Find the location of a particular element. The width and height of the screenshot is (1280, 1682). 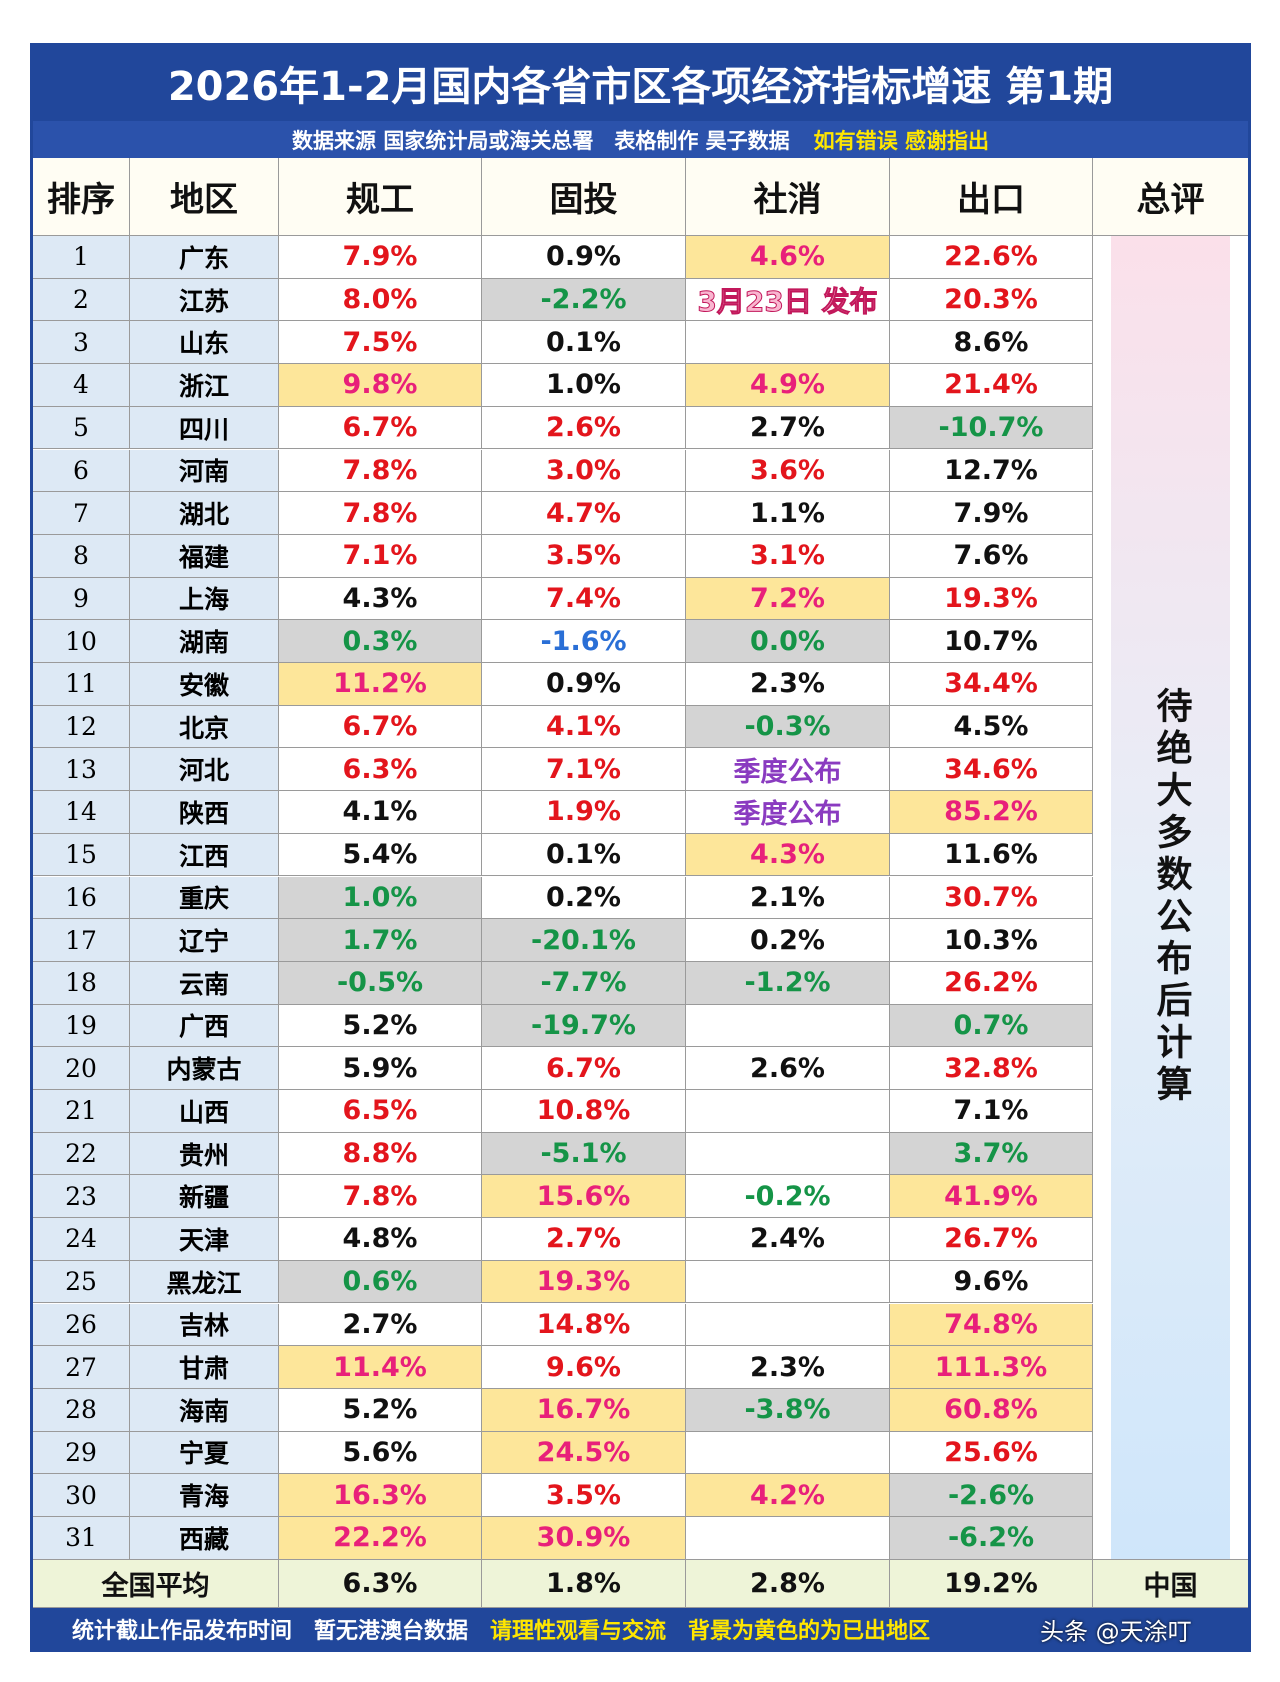

region: 内蒙古 is located at coordinates (204, 1068).